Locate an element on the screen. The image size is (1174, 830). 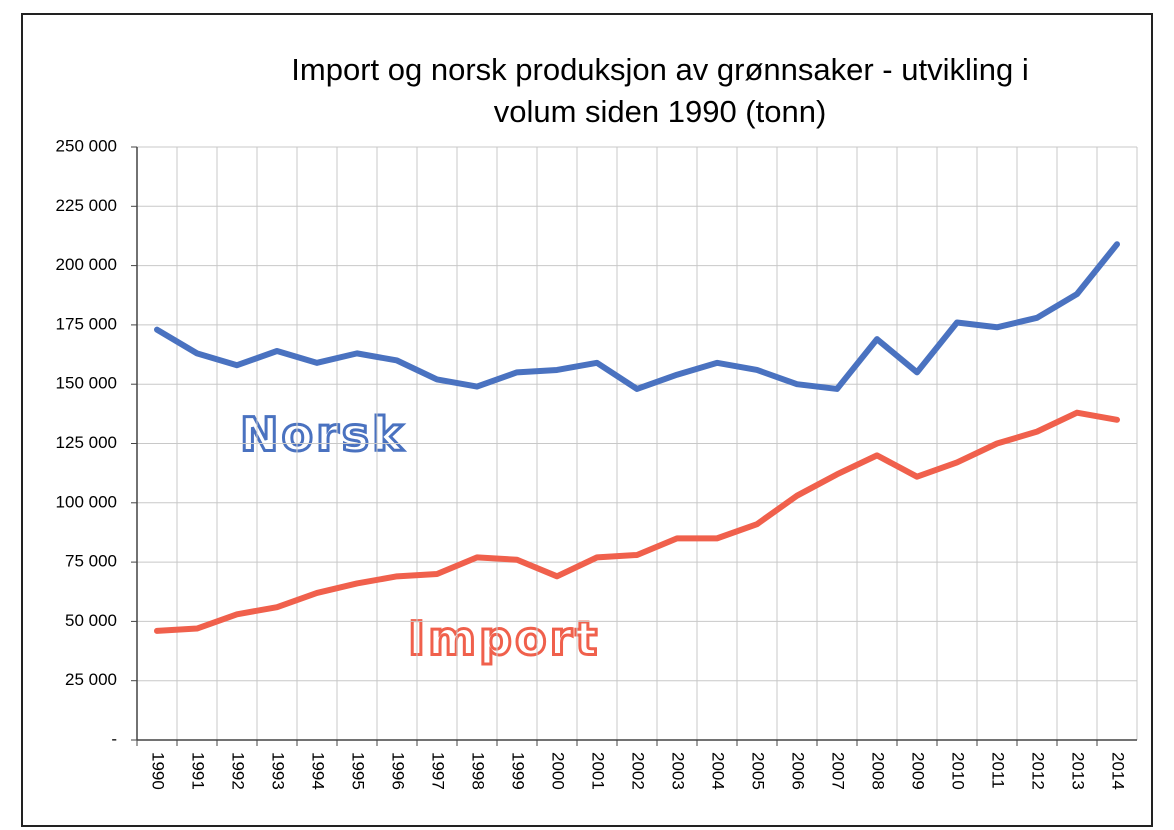
x-tick-label: 1996 is located at coordinates (398, 771).